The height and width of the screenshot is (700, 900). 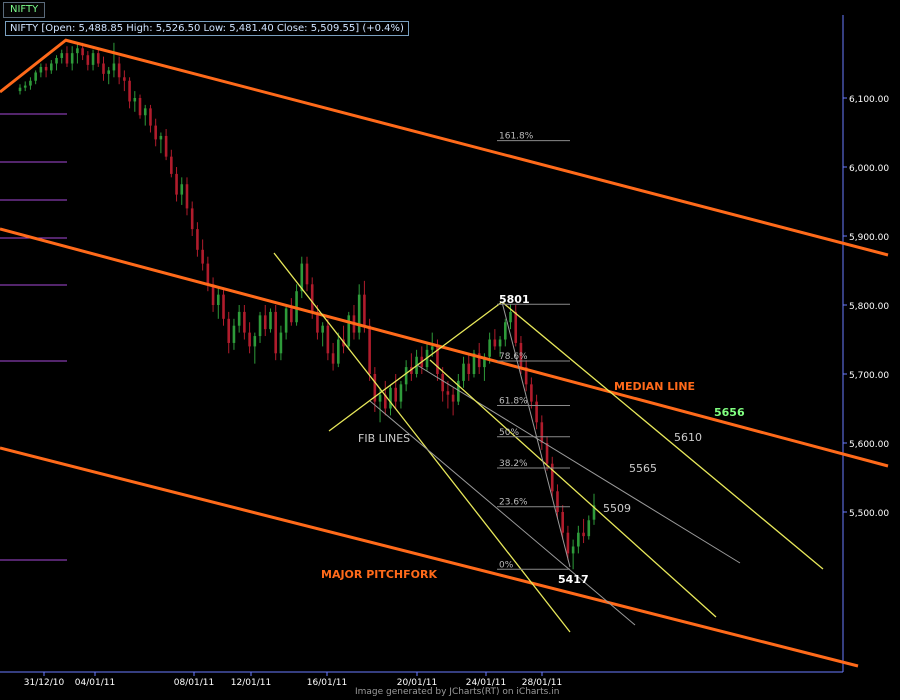 I want to click on symbol-tab-label: NIFTY, so click(x=24, y=9).